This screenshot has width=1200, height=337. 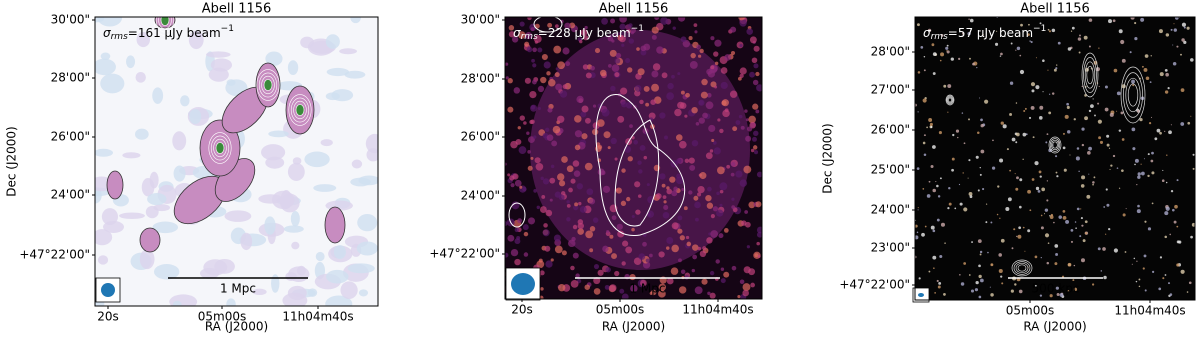 What do you see at coordinates (317, 317) in the screenshot?
I see `x-tick-label: 11h04m40s` at bounding box center [317, 317].